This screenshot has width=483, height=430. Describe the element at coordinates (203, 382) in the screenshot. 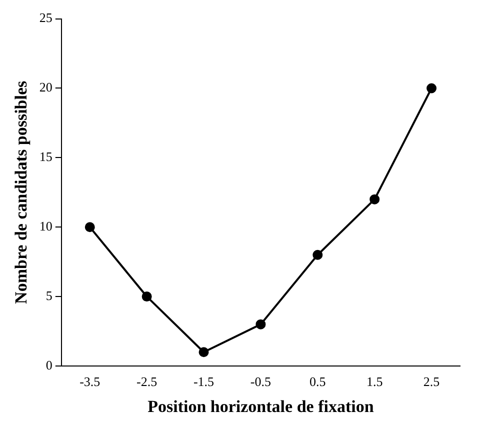

I see `x-tick-label: -1.5` at that location.